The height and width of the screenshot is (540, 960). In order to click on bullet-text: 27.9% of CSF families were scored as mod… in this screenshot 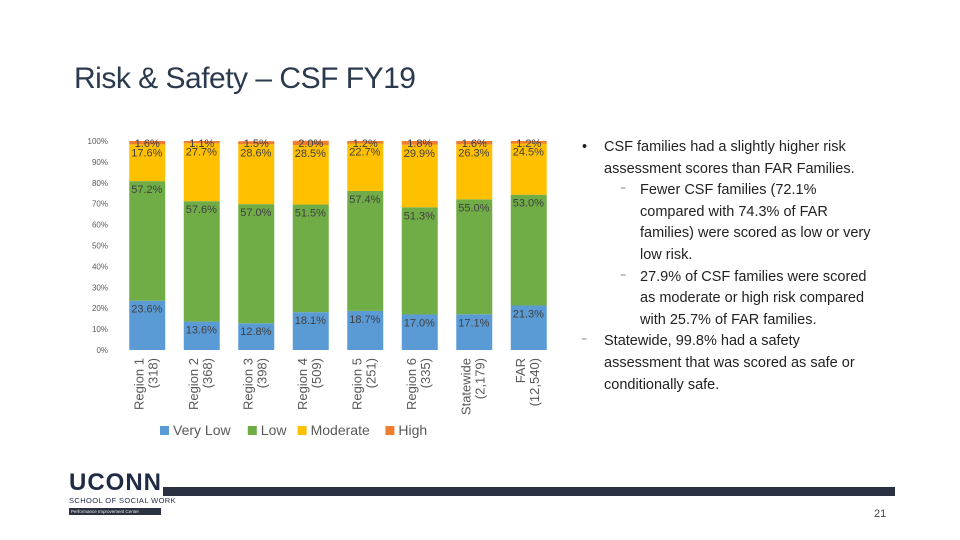, I will do `click(753, 298)`.